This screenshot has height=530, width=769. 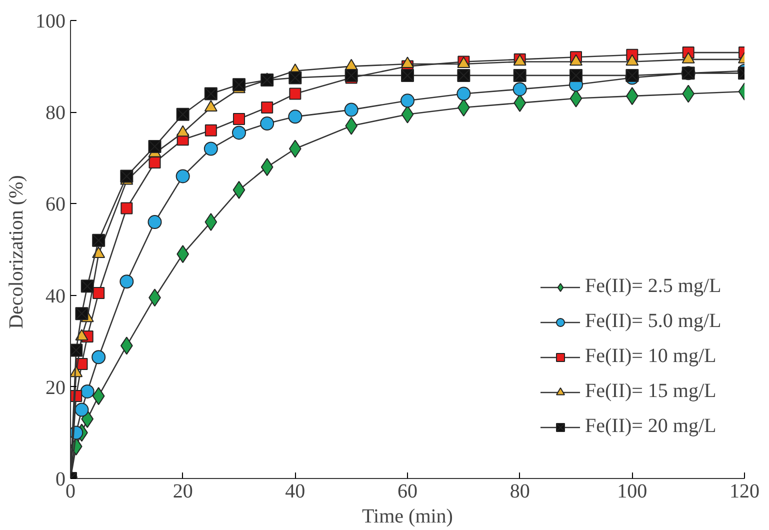 I want to click on y-tick-label: 60, so click(x=56, y=205).